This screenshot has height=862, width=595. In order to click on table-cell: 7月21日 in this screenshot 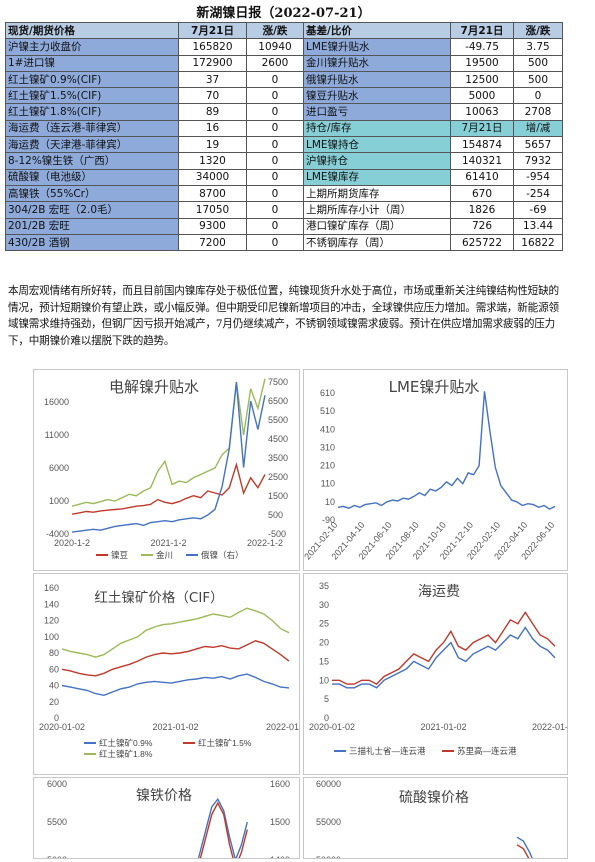, I will do `click(212, 30)`.